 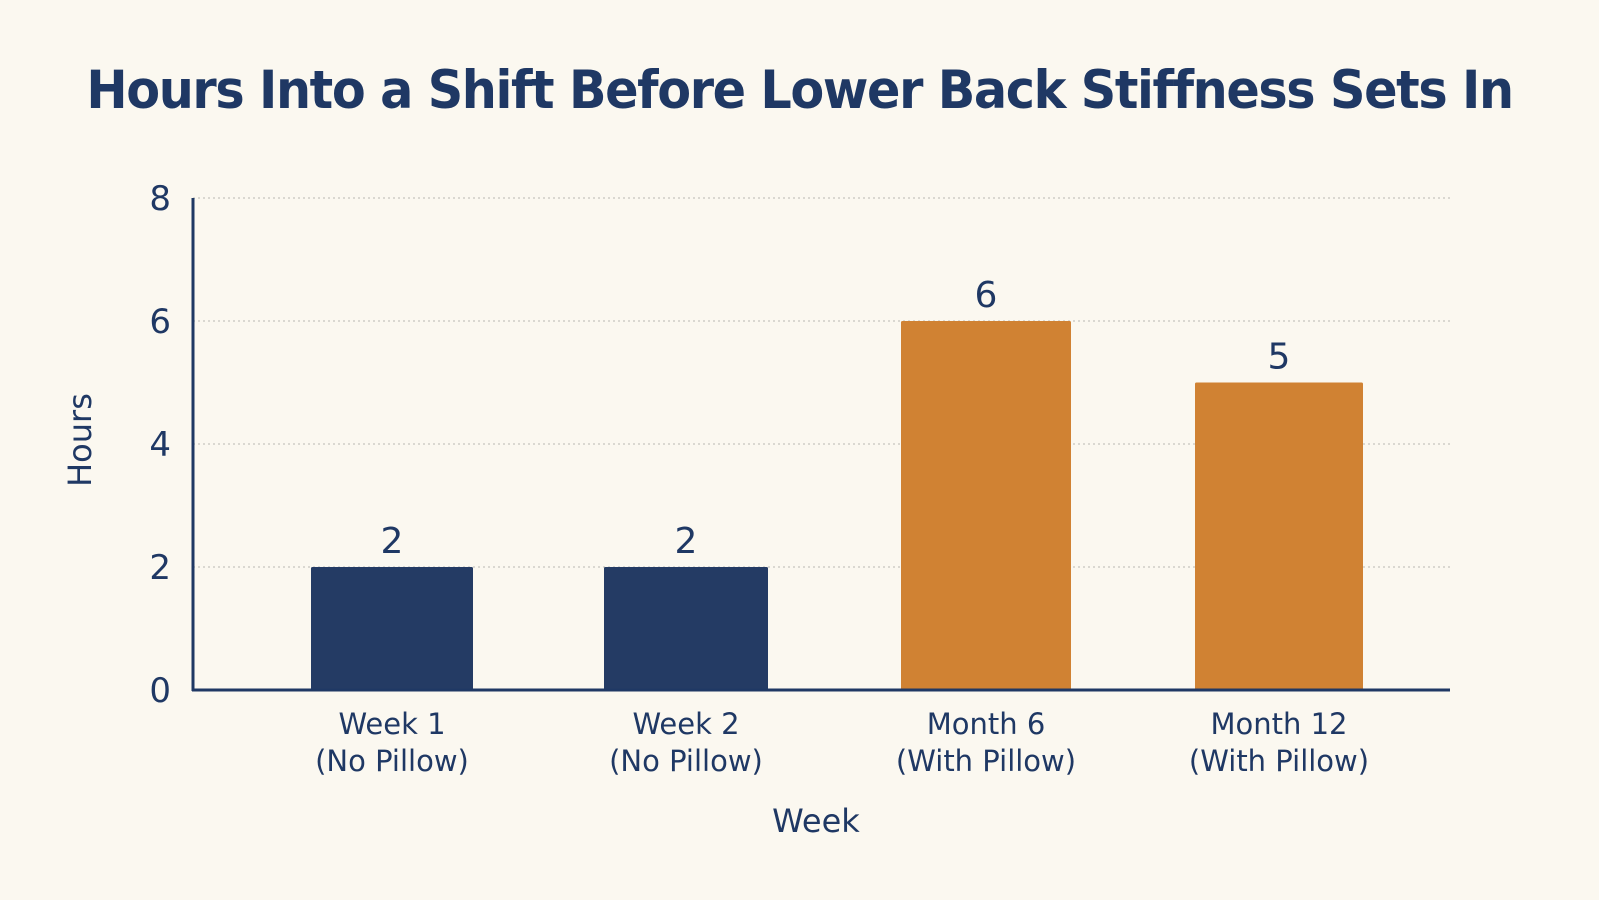 I want to click on data-label-3: 6, so click(x=986, y=295).